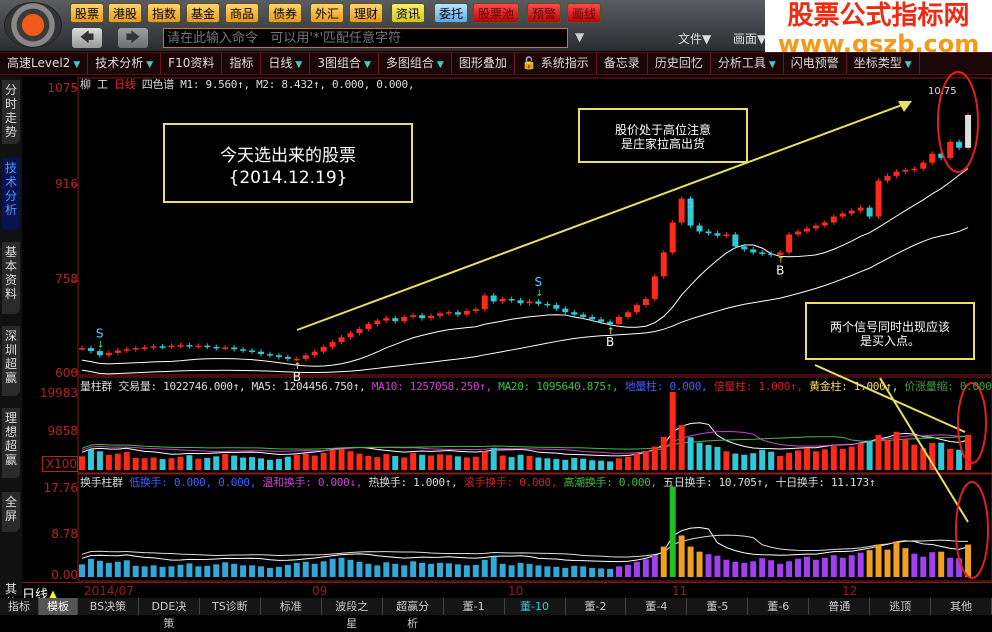 This screenshot has height=632, width=992. Describe the element at coordinates (525, 439) in the screenshot. I see `volume-ma5` at that location.